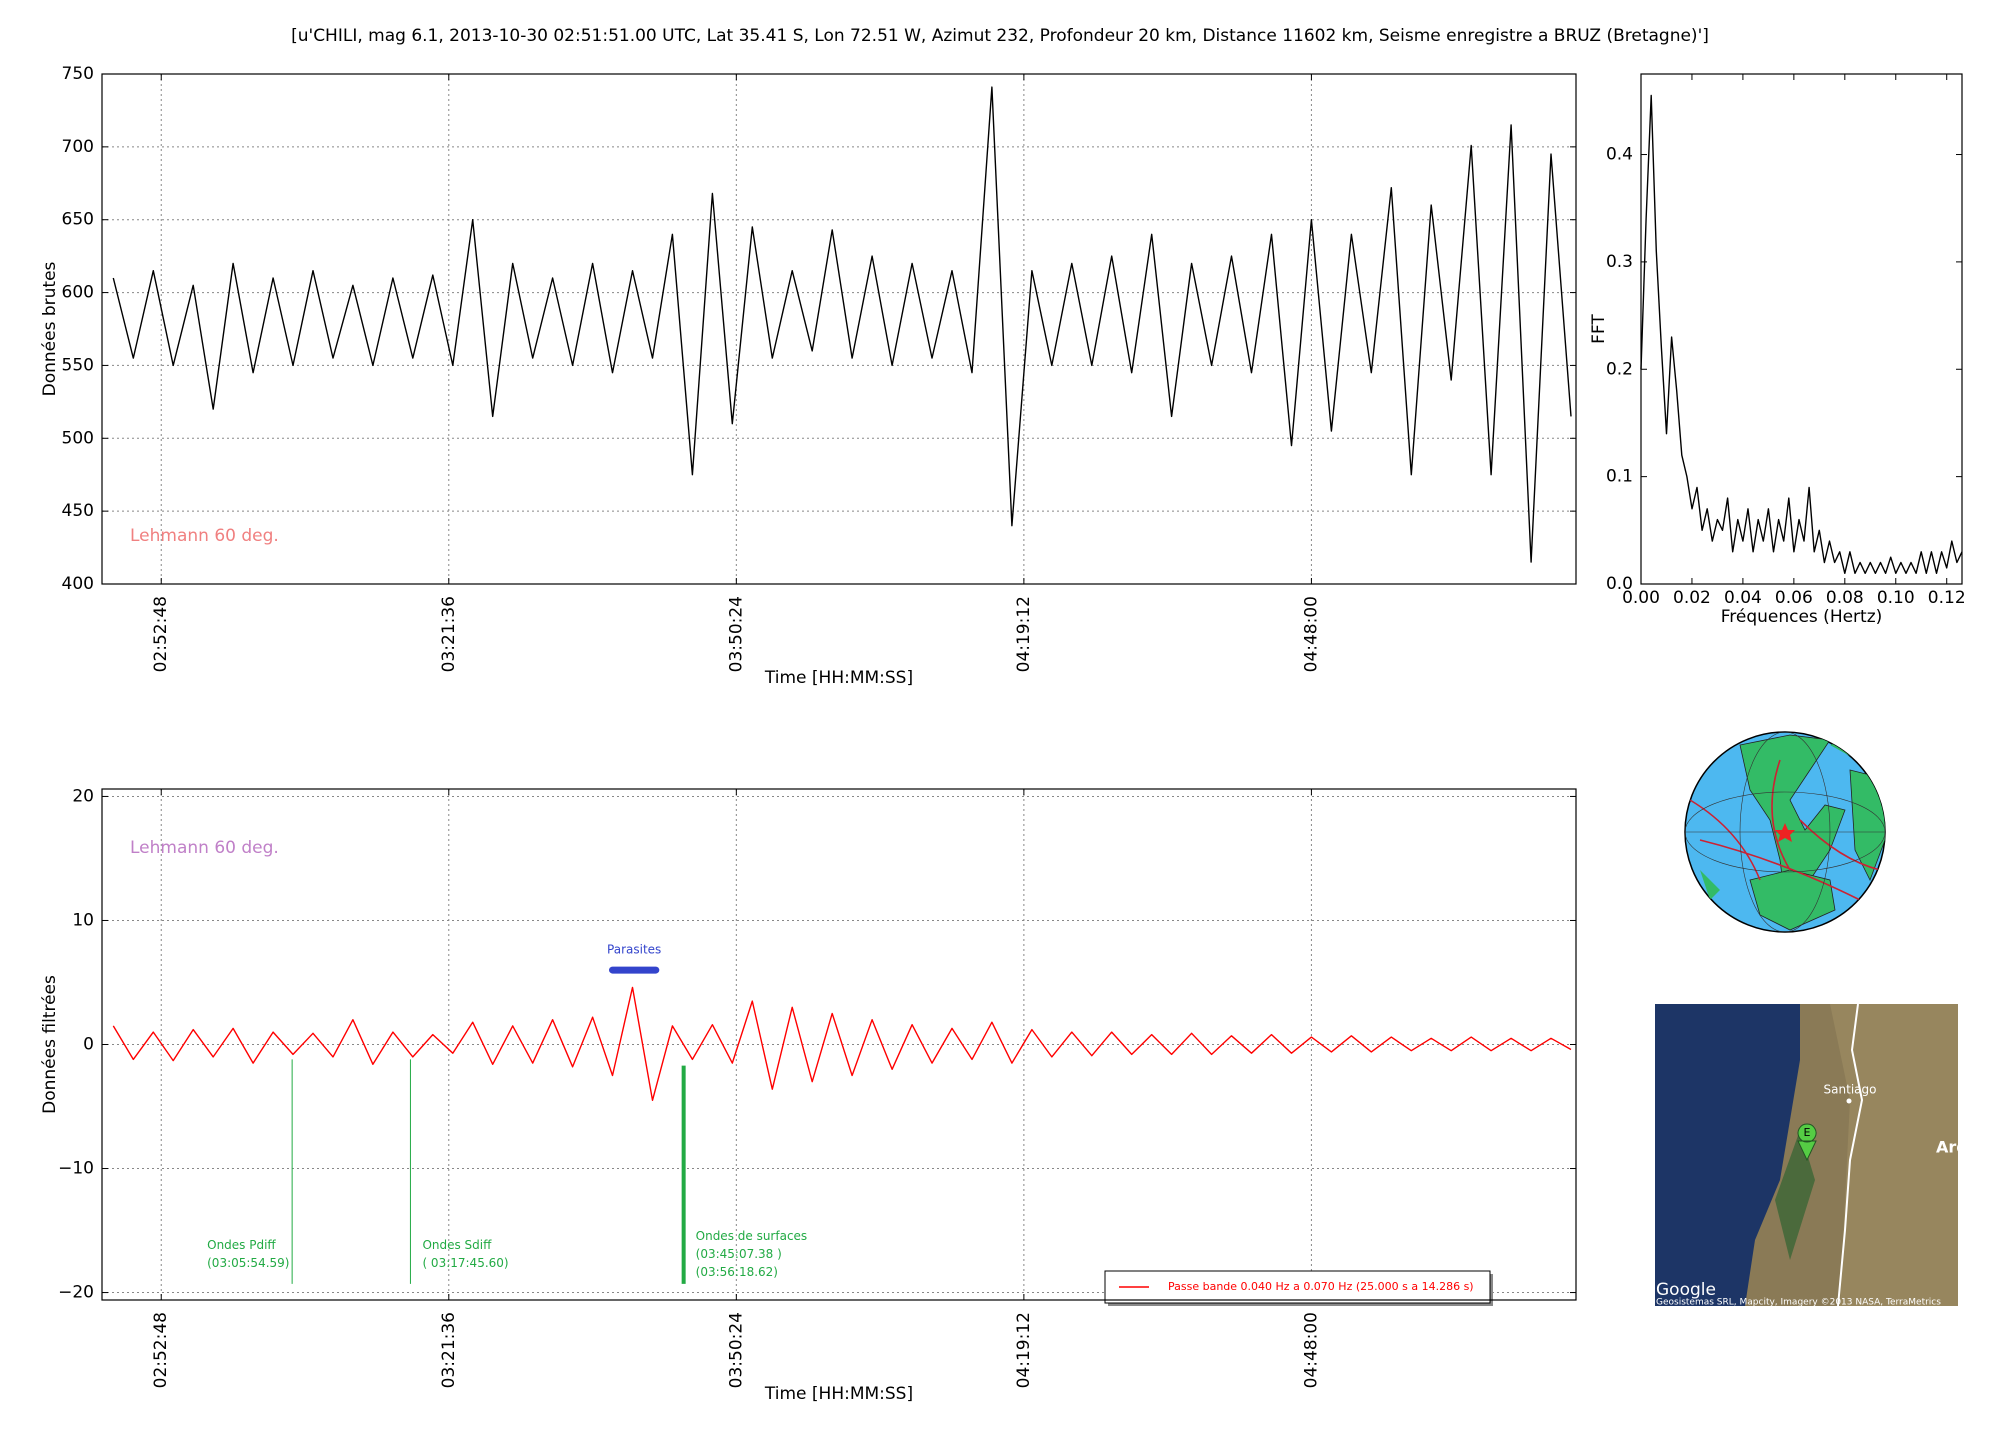 The height and width of the screenshot is (1430, 2000). What do you see at coordinates (83, 920) in the screenshot?
I see `y-tick-label: 10` at bounding box center [83, 920].